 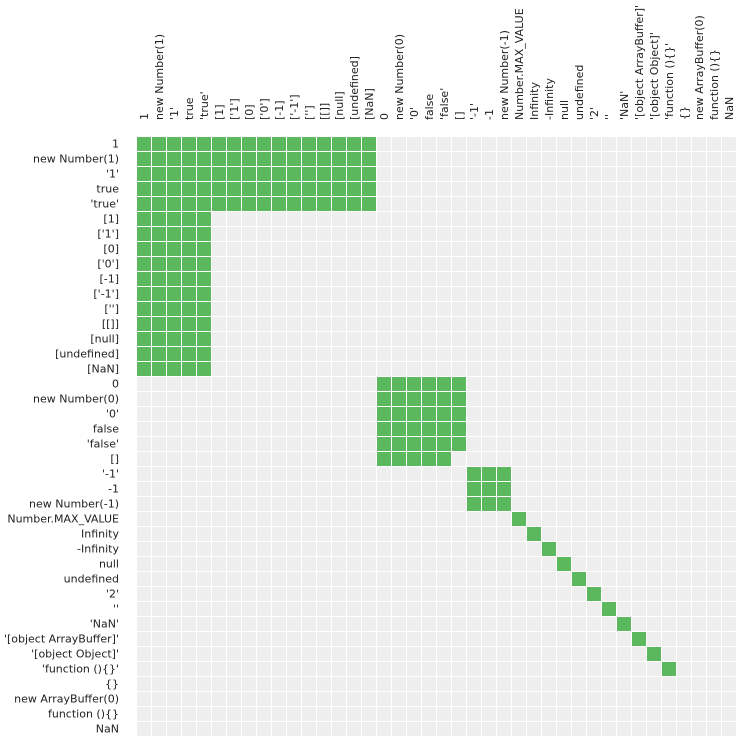 I want to click on column-label: '1', so click(x=174, y=113).